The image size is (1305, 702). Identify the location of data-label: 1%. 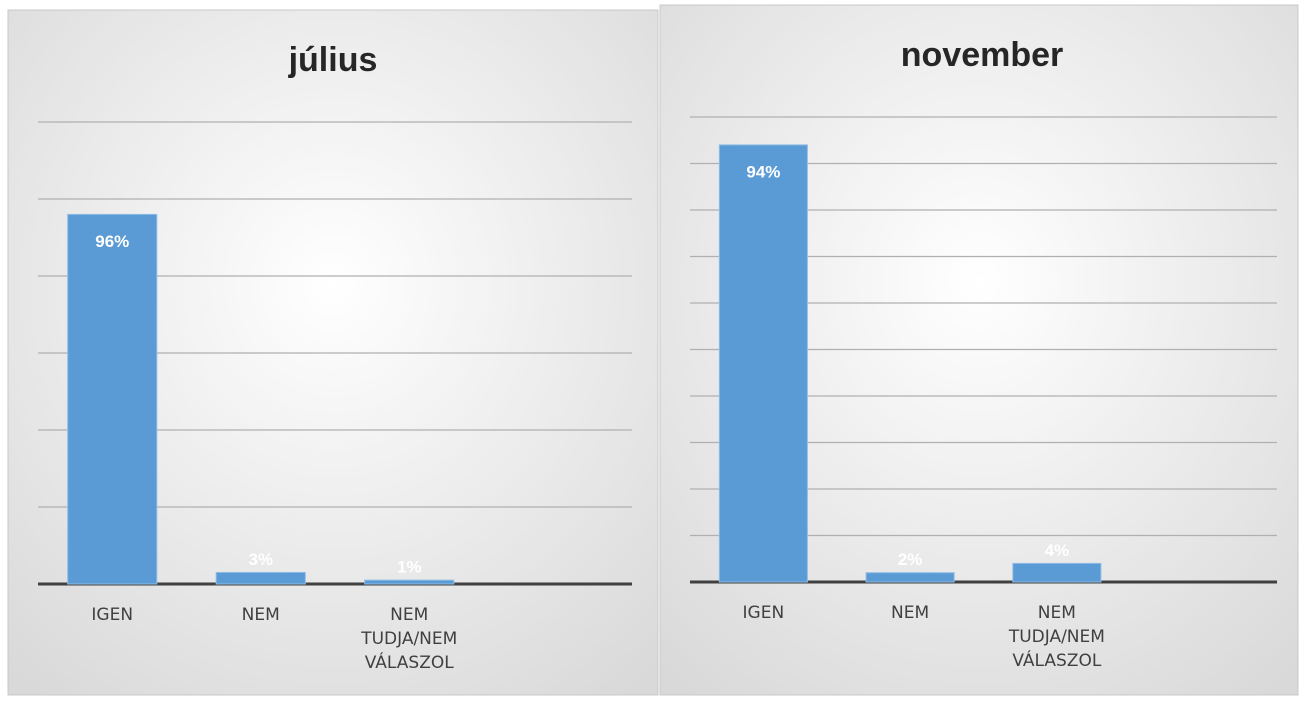
(409, 567).